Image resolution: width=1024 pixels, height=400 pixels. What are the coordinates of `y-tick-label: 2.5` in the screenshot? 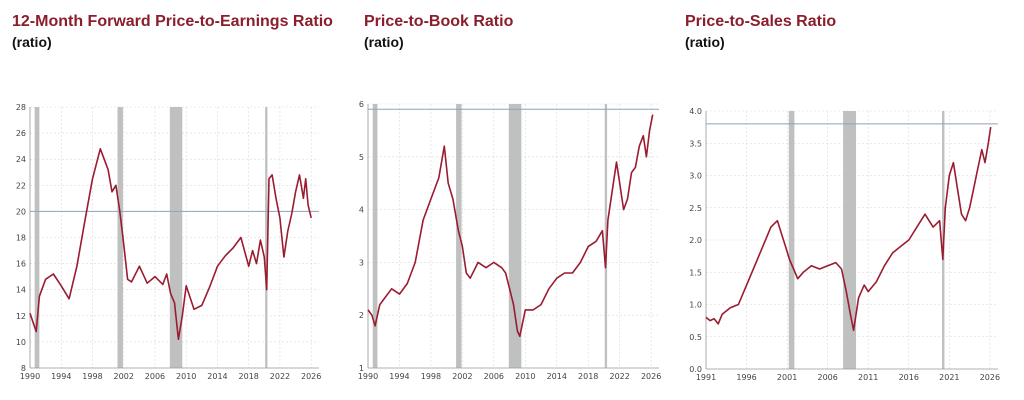 It's located at (695, 208).